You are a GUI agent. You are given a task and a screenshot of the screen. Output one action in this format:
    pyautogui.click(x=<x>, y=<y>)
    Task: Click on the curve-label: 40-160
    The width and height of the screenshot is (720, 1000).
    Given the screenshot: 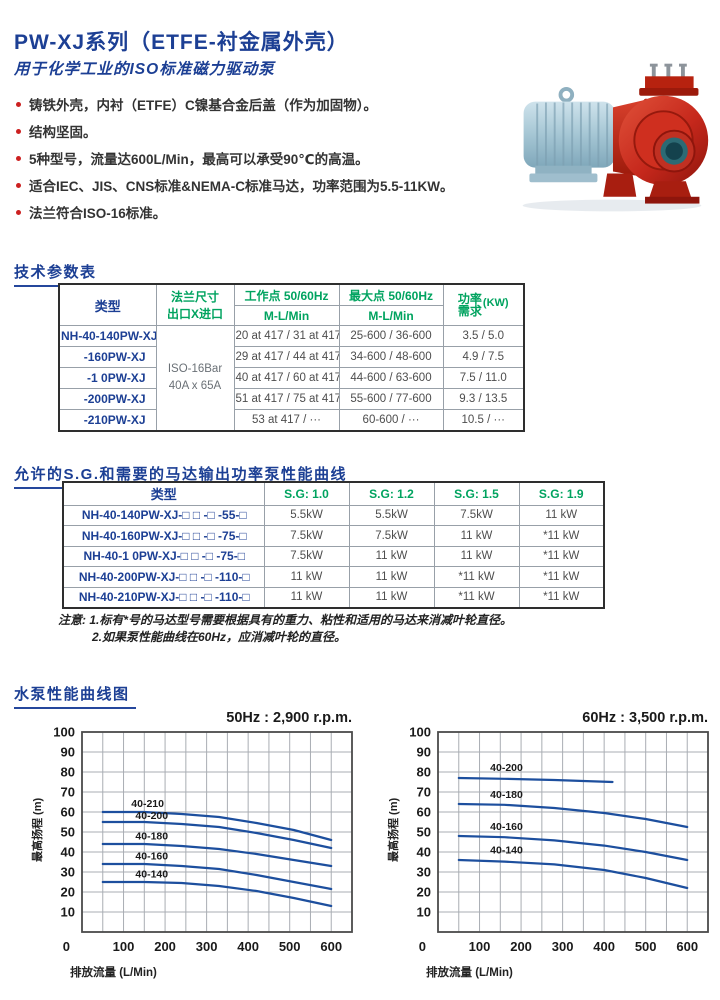 What is the action you would take?
    pyautogui.click(x=151, y=856)
    